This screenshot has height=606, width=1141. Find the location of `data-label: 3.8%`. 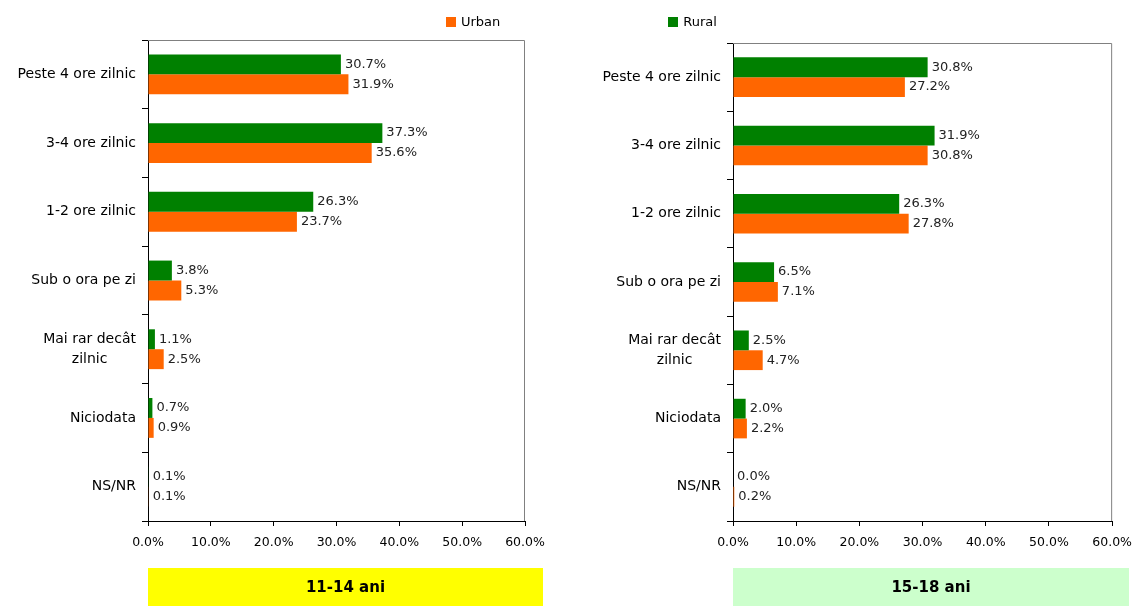

data-label: 3.8% is located at coordinates (192, 269).